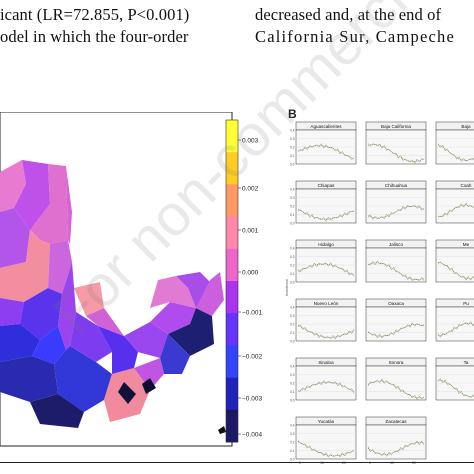  I want to click on region-north, so click(32, 195).